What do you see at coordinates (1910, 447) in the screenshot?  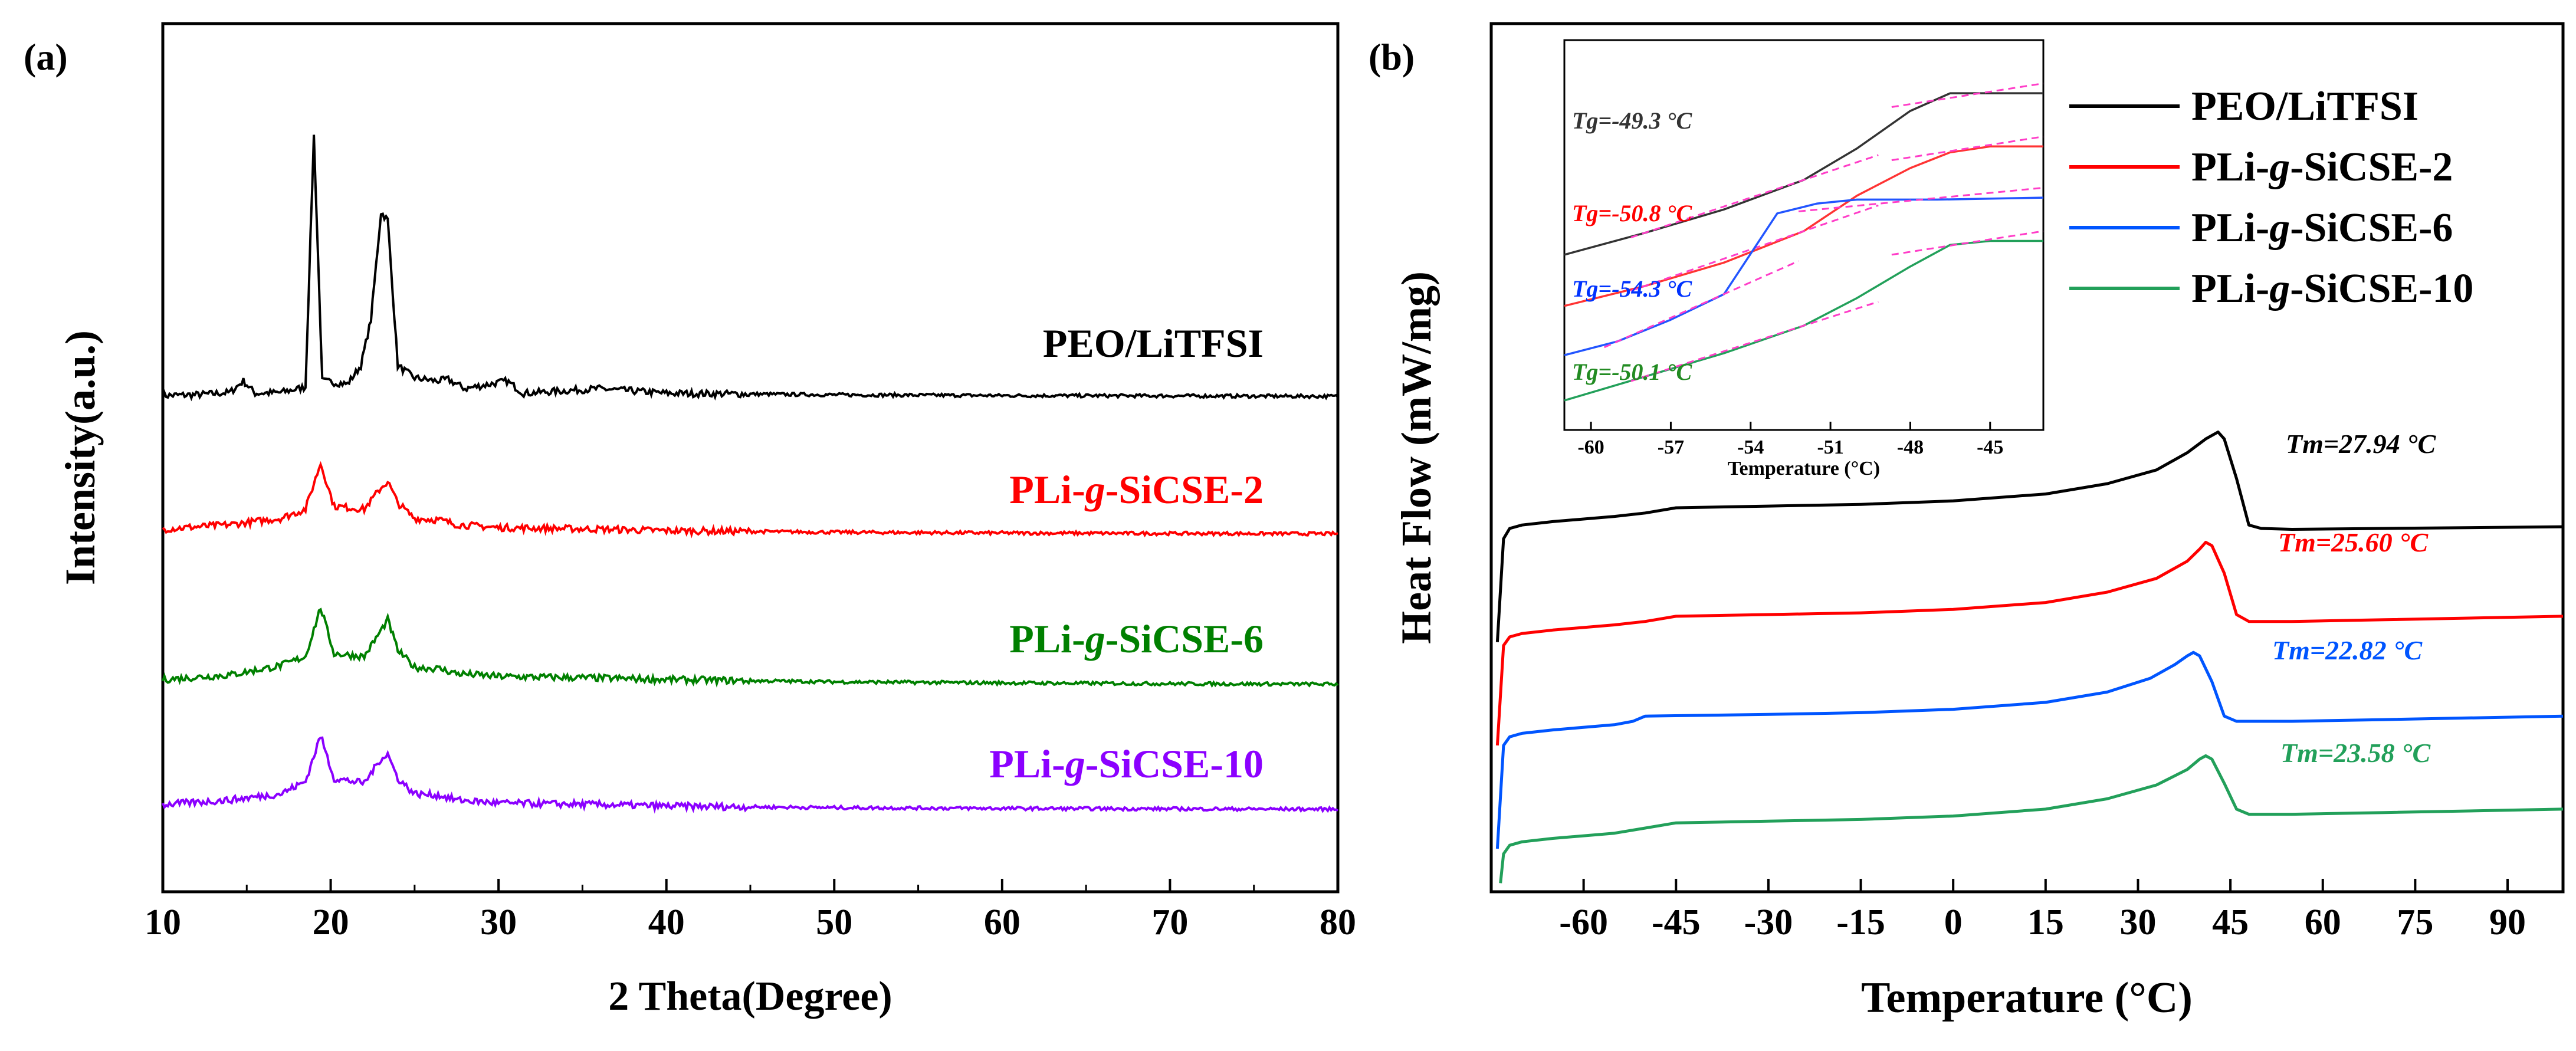 I see `inset-x-tick-label: -48` at bounding box center [1910, 447].